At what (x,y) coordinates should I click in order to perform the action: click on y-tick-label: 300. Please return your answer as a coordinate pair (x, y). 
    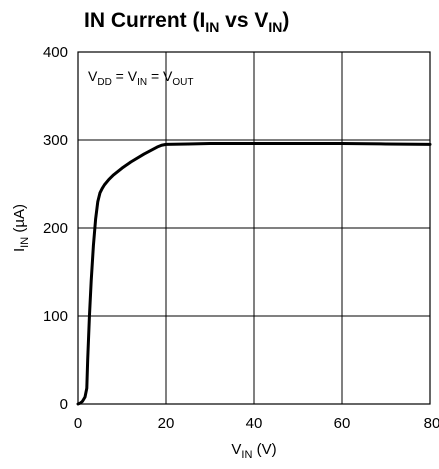
    Looking at the image, I should click on (55, 140).